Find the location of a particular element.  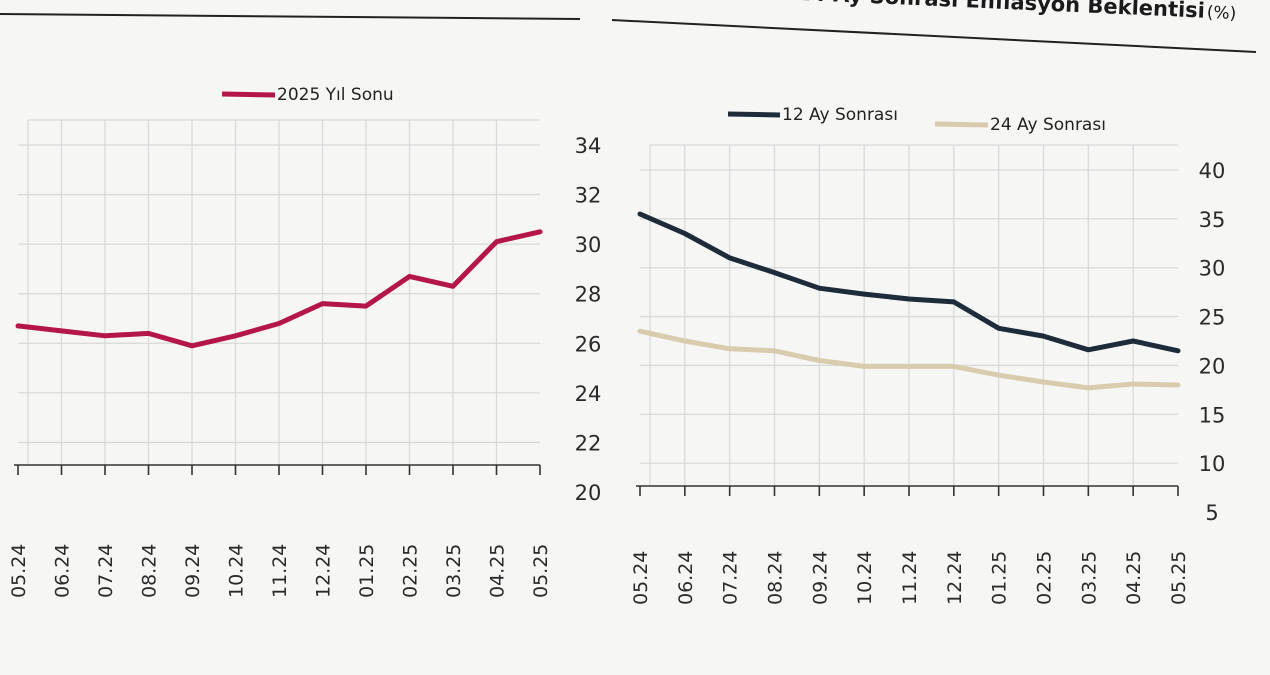

chart-1-xtick-label: 01.25 is located at coordinates (367, 571).